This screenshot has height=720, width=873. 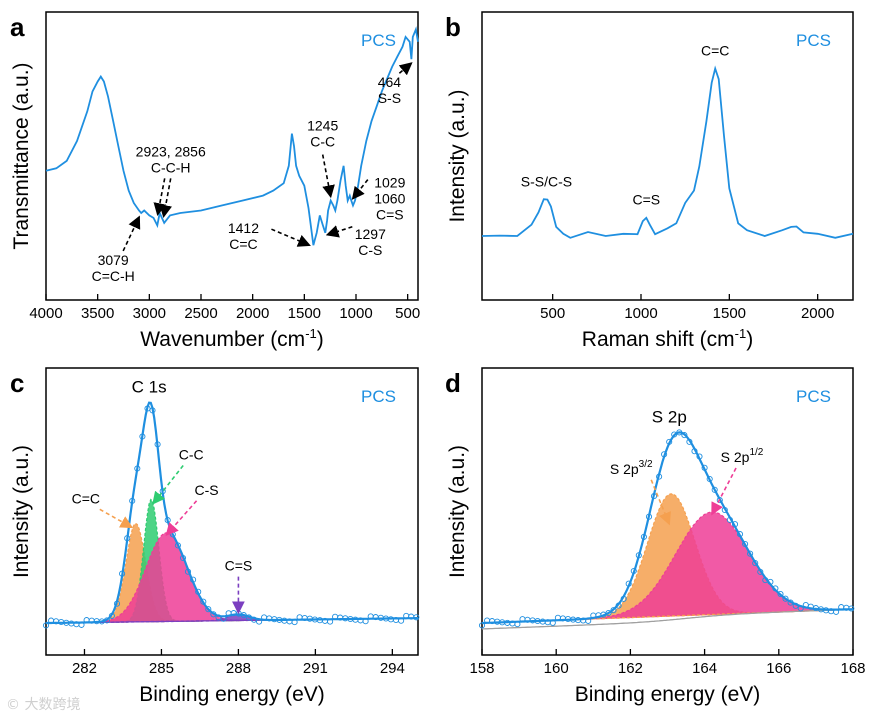 I want to click on raman-annotation-1-line: C=S, so click(x=646, y=200).